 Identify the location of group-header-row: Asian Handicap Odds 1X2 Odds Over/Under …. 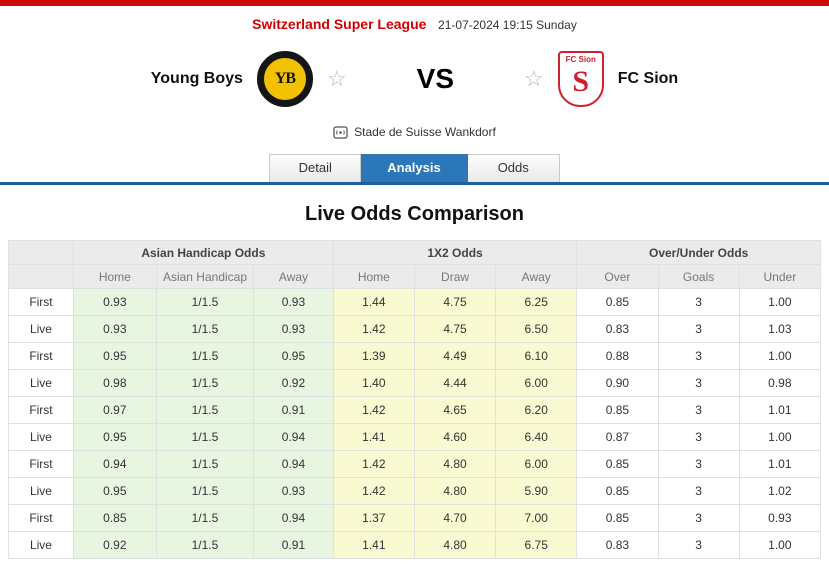
(414, 252).